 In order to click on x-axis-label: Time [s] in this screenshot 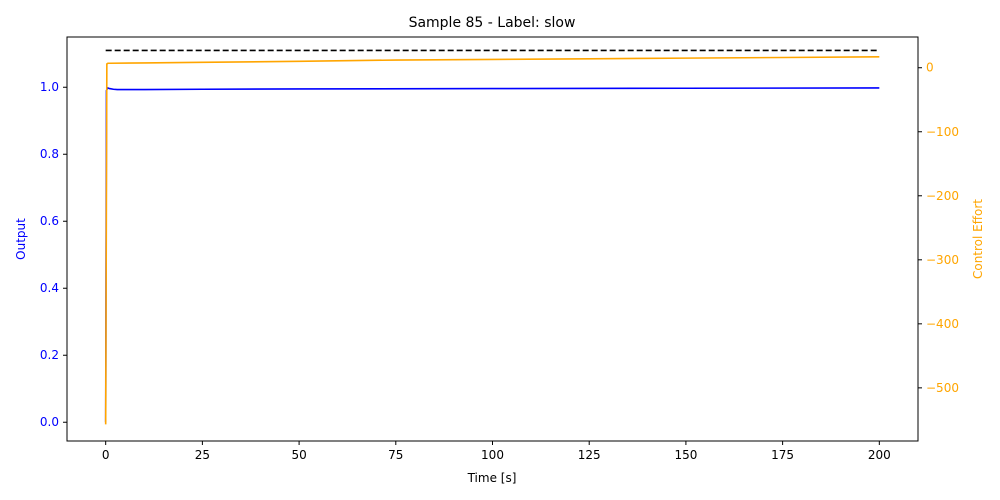, I will do `click(492, 478)`.